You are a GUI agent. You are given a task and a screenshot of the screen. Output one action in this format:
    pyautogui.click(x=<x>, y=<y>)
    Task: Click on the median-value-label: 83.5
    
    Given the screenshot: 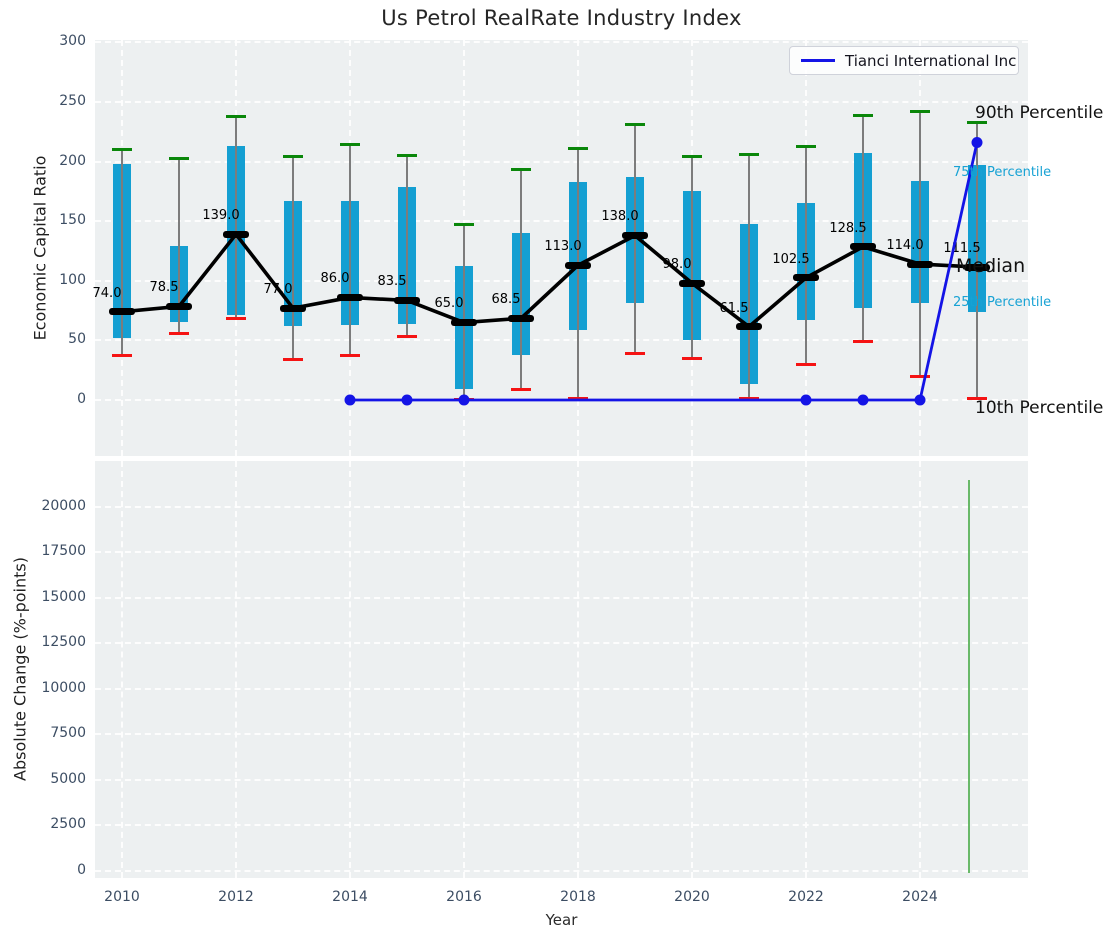 What is the action you would take?
    pyautogui.click(x=392, y=282)
    